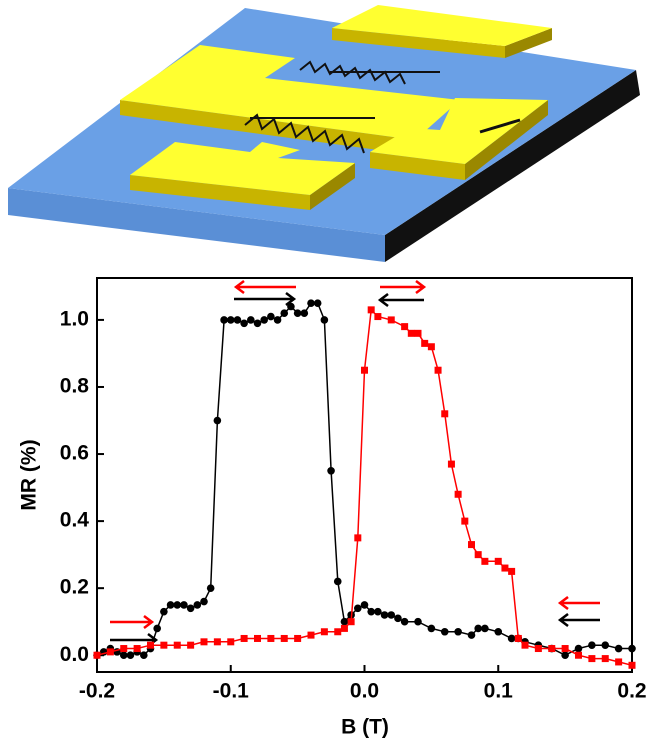 Image resolution: width=657 pixels, height=750 pixels. Describe the element at coordinates (499, 691) in the screenshot. I see `x-tick-label: 0.1` at that location.